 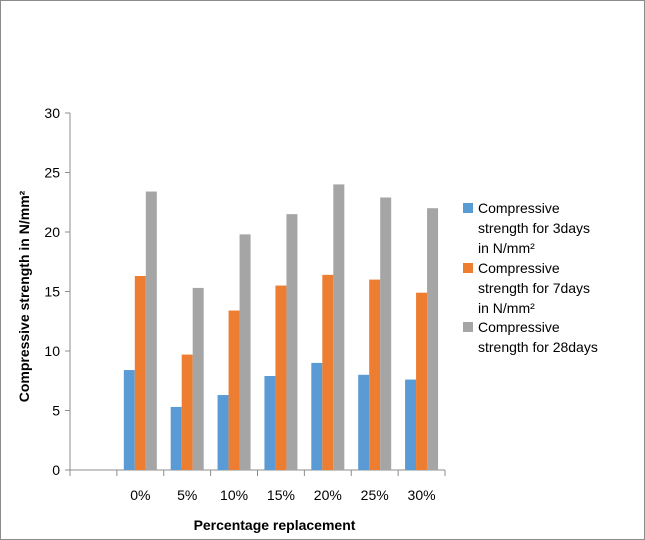 I want to click on x-tick-label: 15%, so click(x=281, y=495).